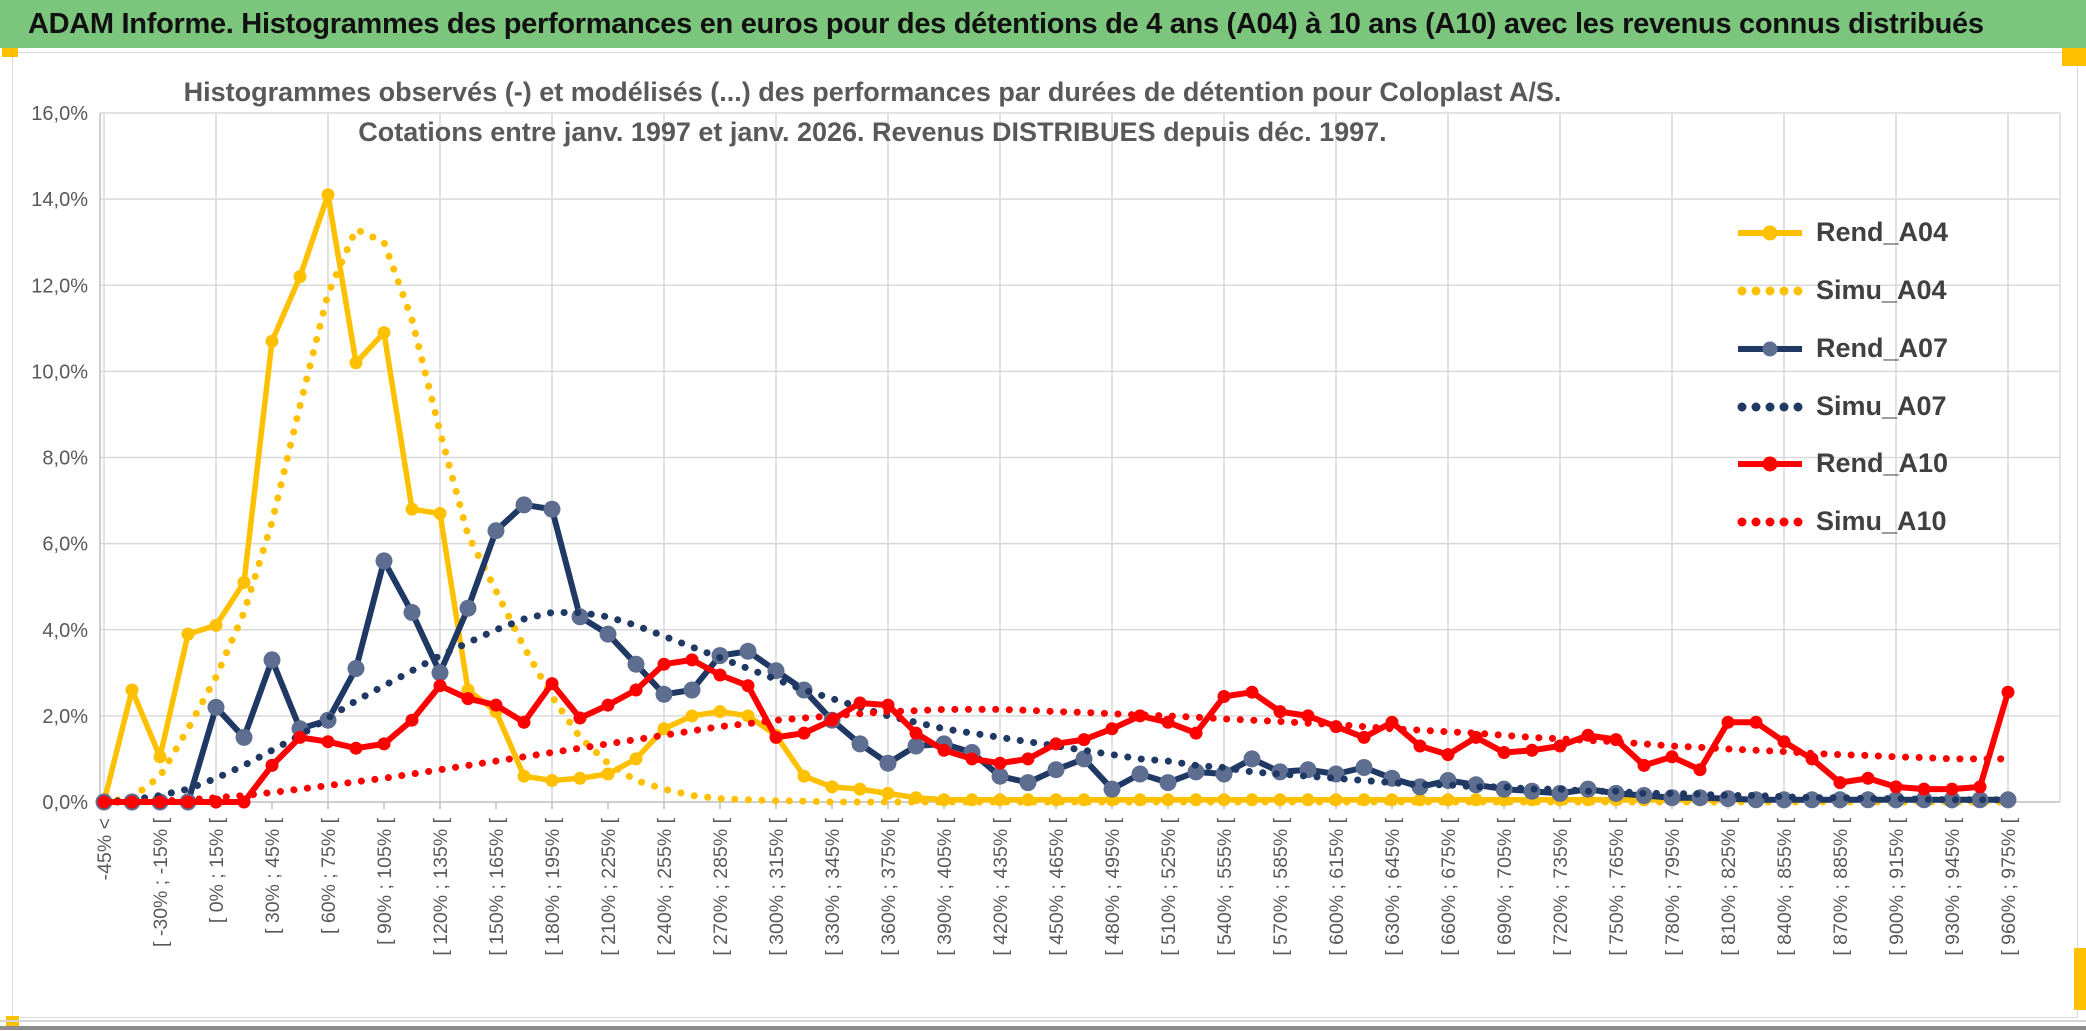 The height and width of the screenshot is (1031, 2086). What do you see at coordinates (65, 631) in the screenshot?
I see `y-axis-tick-label: 4,0%` at bounding box center [65, 631].